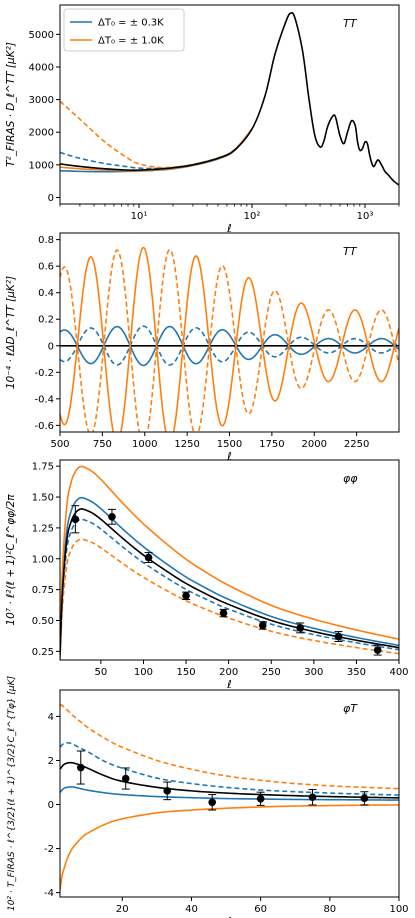 This screenshot has width=415, height=918. Describe the element at coordinates (44, 399) in the screenshot. I see `y-tick-label: -0.4` at that location.